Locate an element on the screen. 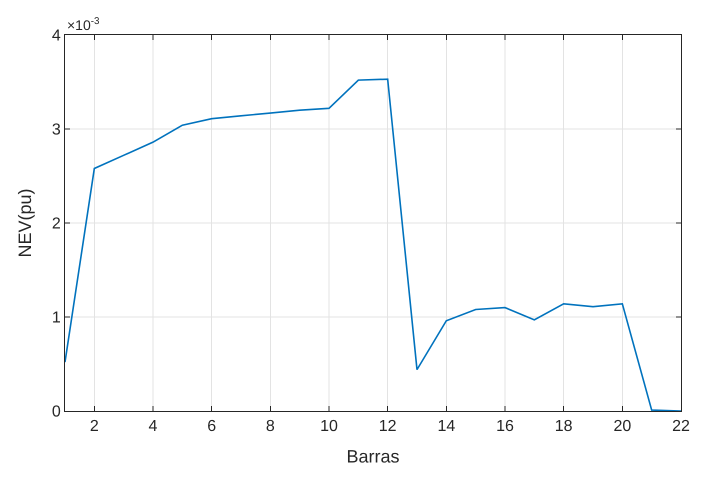  x-tick-label: 20 is located at coordinates (622, 427).